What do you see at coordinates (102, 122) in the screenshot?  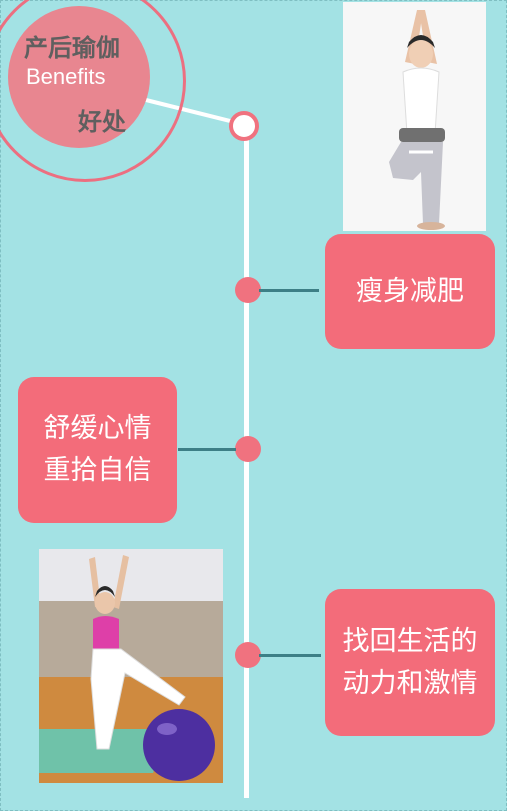 I see `title-line-3: 好处` at bounding box center [102, 122].